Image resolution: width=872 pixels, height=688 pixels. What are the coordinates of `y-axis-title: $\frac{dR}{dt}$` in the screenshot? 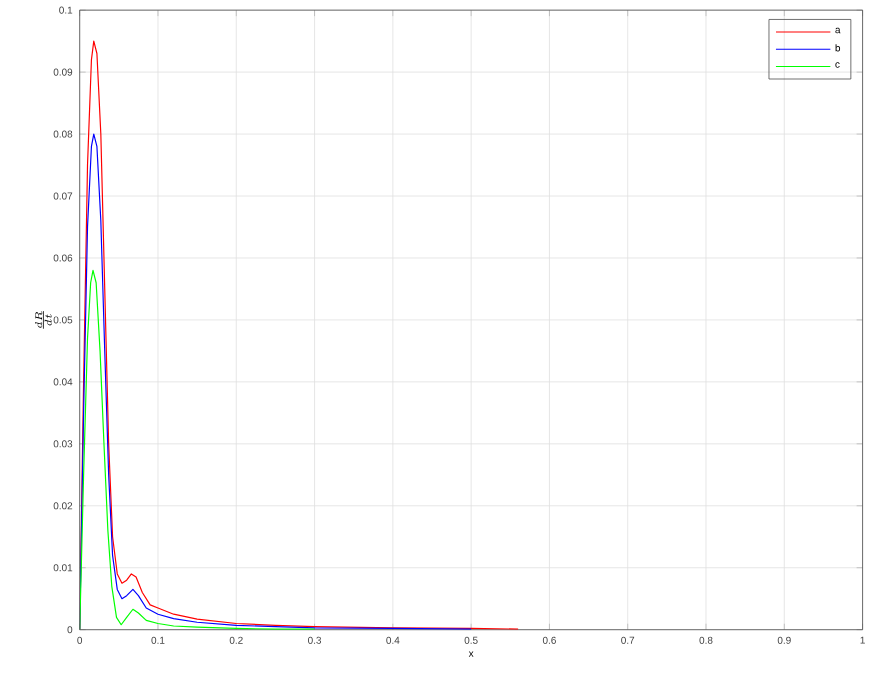 It's located at (43, 320).